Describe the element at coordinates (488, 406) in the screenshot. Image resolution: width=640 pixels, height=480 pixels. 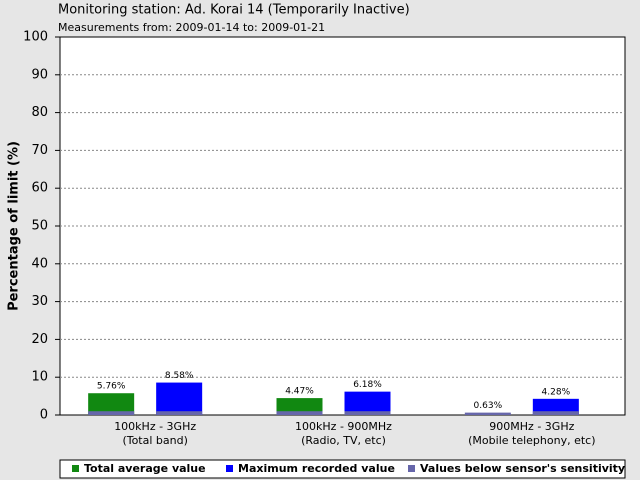
I see `value-label: 0.63%` at that location.